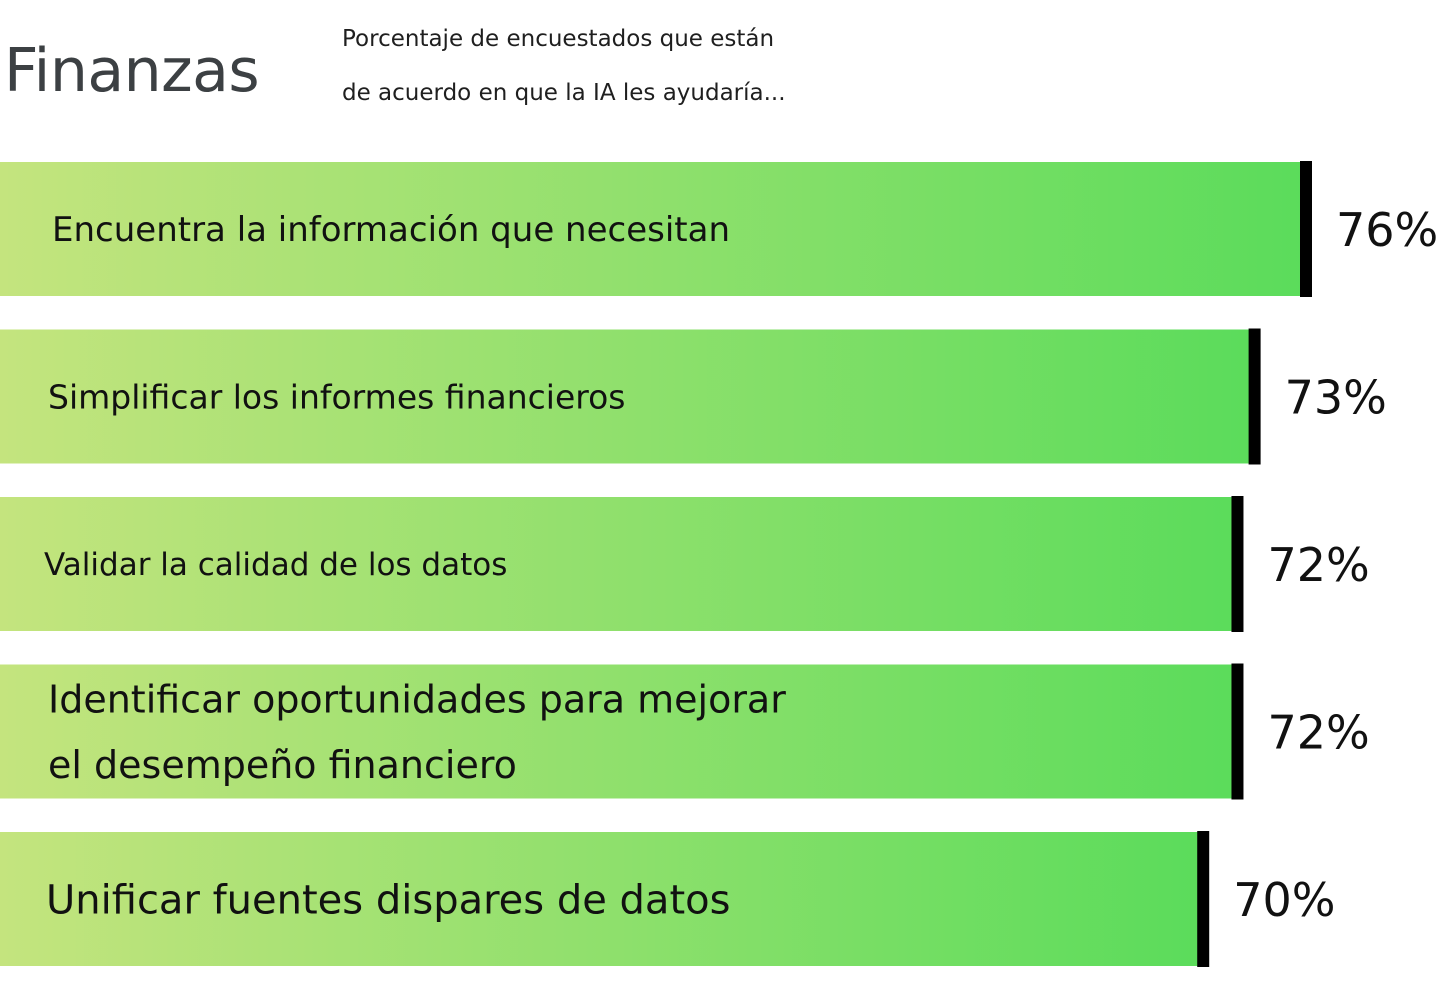 This screenshot has height=1000, width=1453. What do you see at coordinates (1318, 565) in the screenshot?
I see `value-label-3: 72%` at bounding box center [1318, 565].